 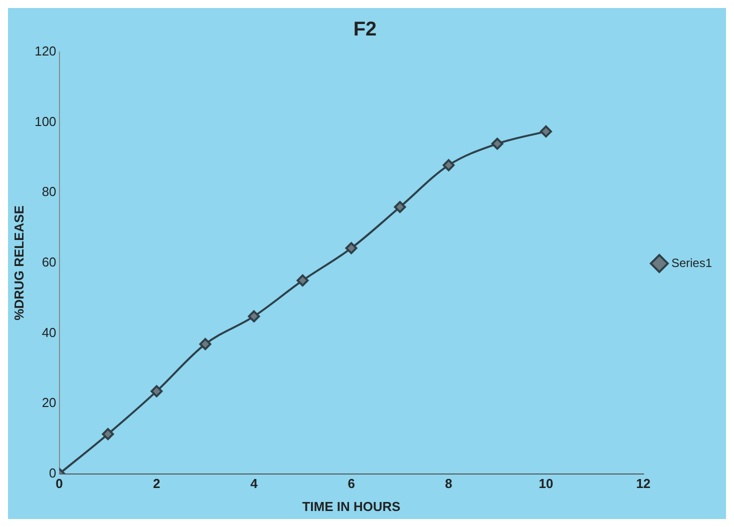 What do you see at coordinates (351, 484) in the screenshot?
I see `x-tick-label: 6` at bounding box center [351, 484].